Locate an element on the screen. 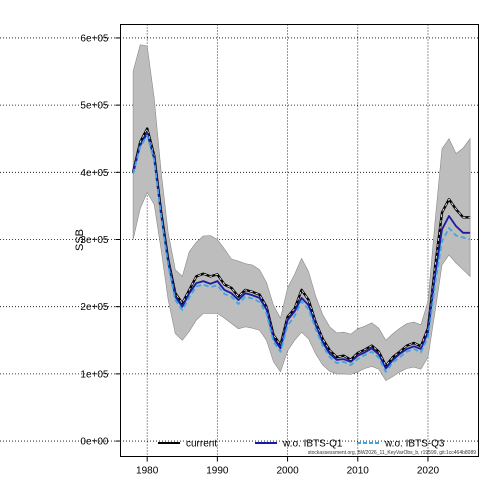  legend-label-3: w.o. IBTS-Q3 is located at coordinates (414, 444).